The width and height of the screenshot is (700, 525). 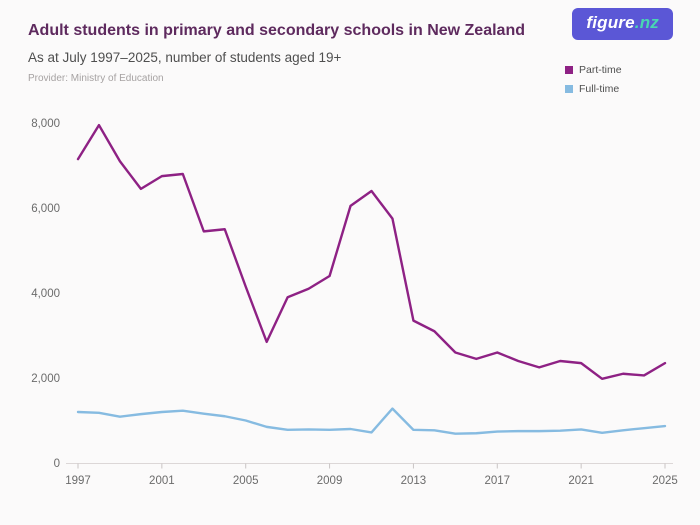 What do you see at coordinates (96, 78) in the screenshot?
I see `provider-credit: Provider: Ministry of Education` at bounding box center [96, 78].